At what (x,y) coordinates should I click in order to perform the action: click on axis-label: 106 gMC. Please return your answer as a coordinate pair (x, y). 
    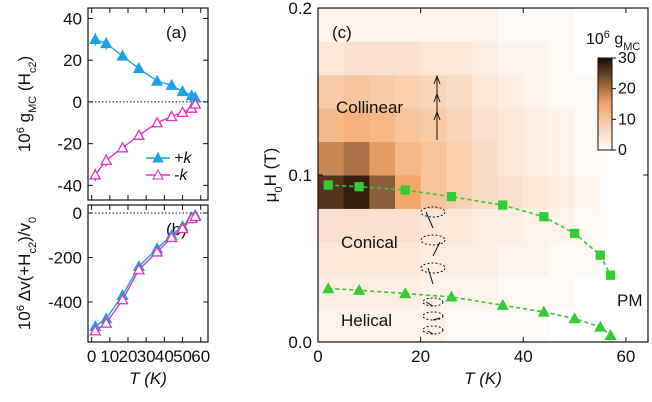
    Looking at the image, I should click on (613, 41).